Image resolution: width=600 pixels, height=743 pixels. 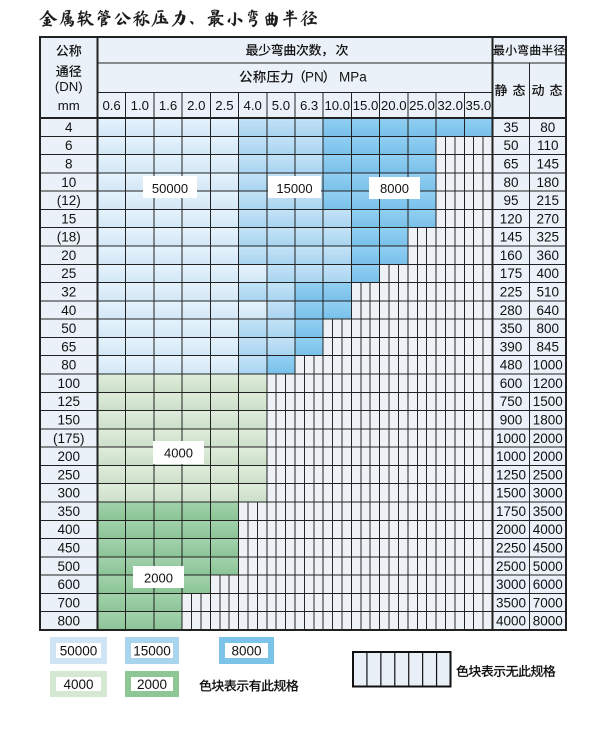 What do you see at coordinates (68, 474) in the screenshot?
I see `svg-text: 250` at bounding box center [68, 474].